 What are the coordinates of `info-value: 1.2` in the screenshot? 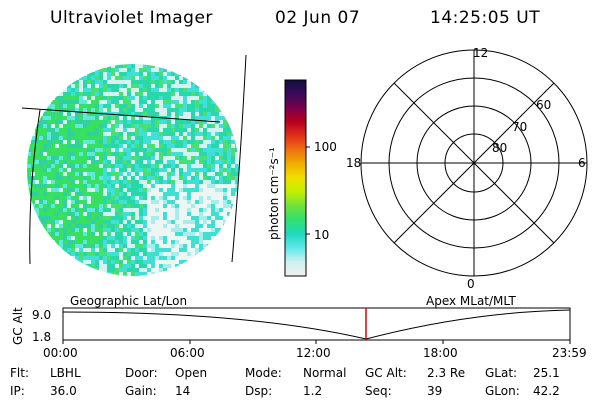 It's located at (313, 391).